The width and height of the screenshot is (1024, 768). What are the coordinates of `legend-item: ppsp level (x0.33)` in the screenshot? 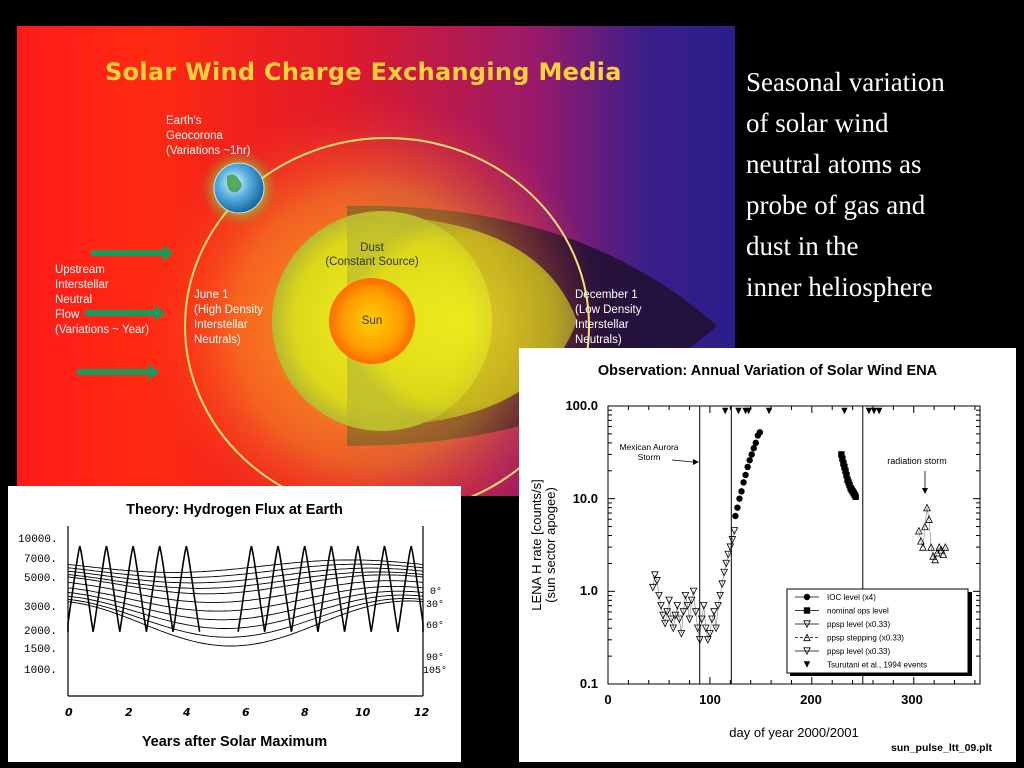 It's located at (842, 624).